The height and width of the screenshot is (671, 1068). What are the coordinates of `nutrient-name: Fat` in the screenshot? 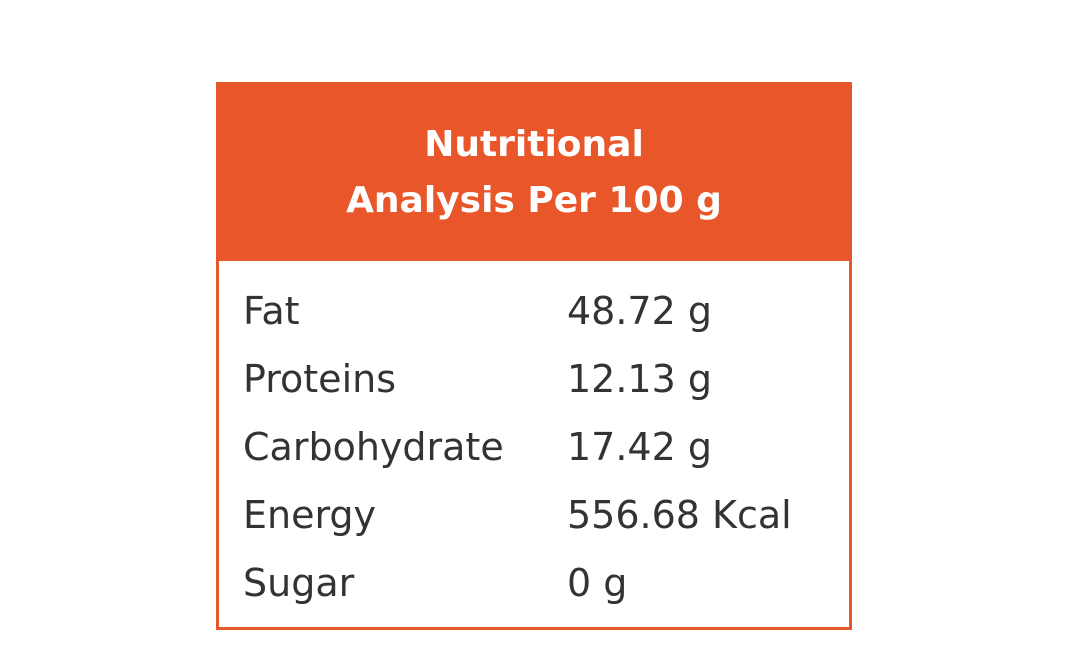 It's located at (271, 311).